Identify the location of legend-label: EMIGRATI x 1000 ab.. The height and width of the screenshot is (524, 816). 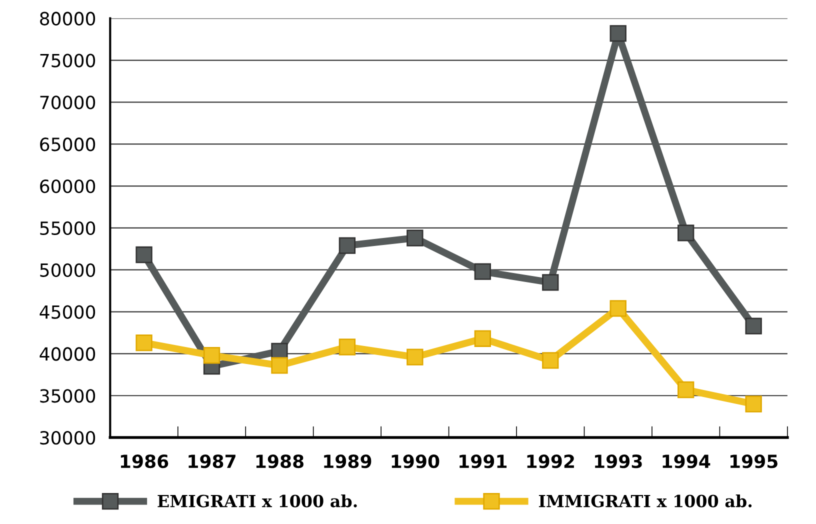
(257, 501).